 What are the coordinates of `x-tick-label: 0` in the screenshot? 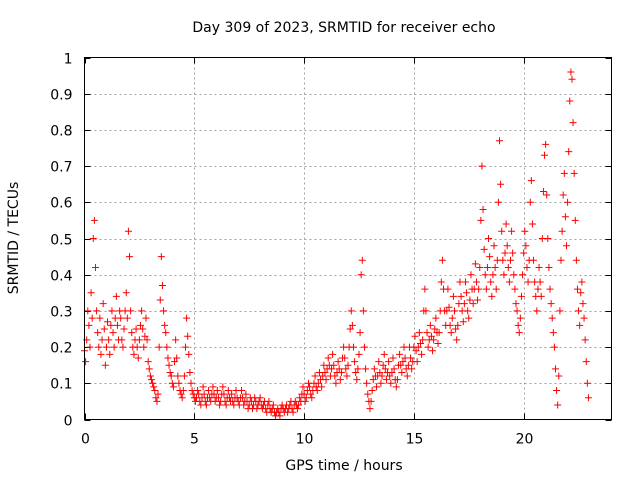 It's located at (85, 440).